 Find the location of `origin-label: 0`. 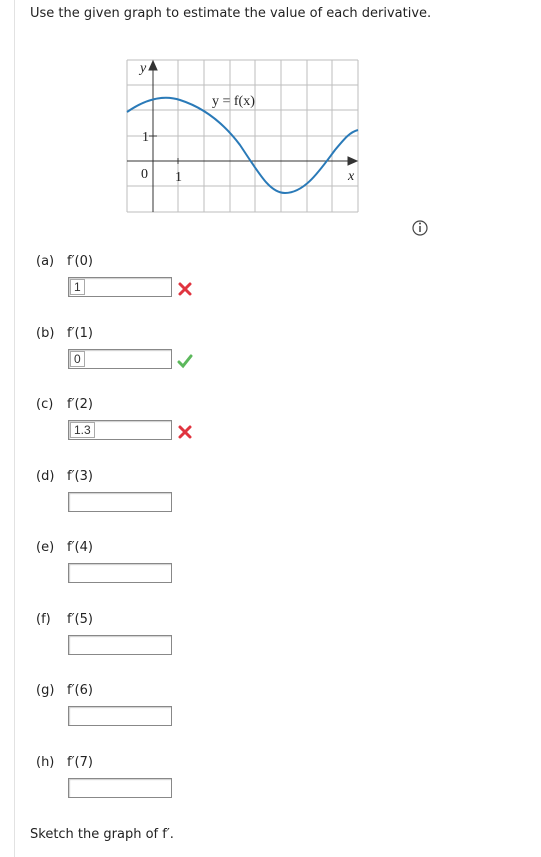

origin-label: 0 is located at coordinates (144, 174).